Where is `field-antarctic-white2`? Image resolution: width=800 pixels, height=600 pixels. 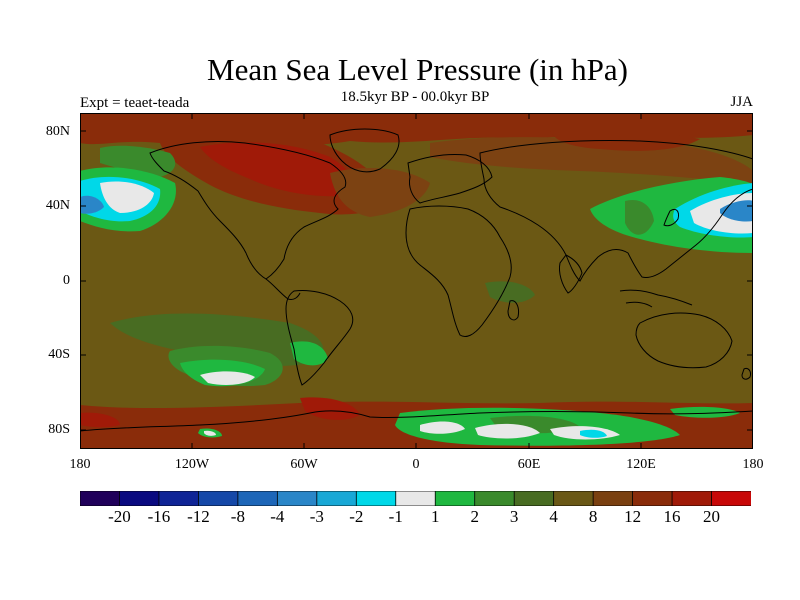 field-antarctic-white2 is located at coordinates (507, 431).